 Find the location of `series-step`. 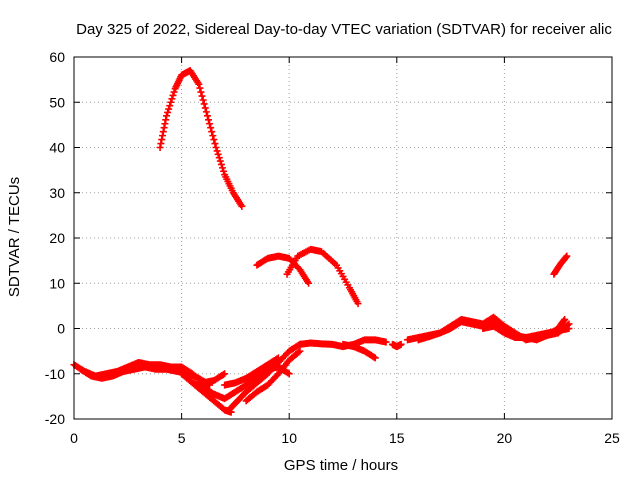

series-step is located at coordinates (396, 345).